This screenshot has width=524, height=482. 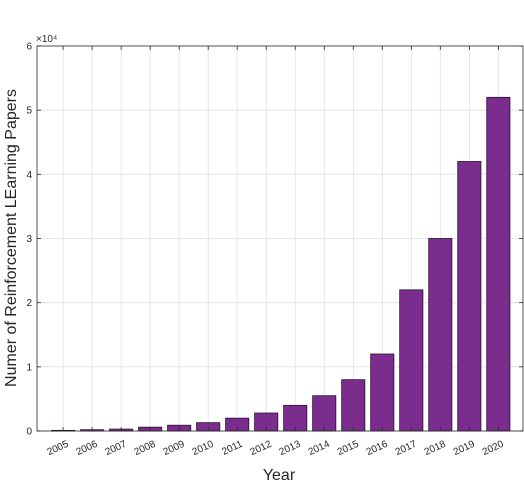 I want to click on y-tick-label: 1, so click(x=29, y=367).